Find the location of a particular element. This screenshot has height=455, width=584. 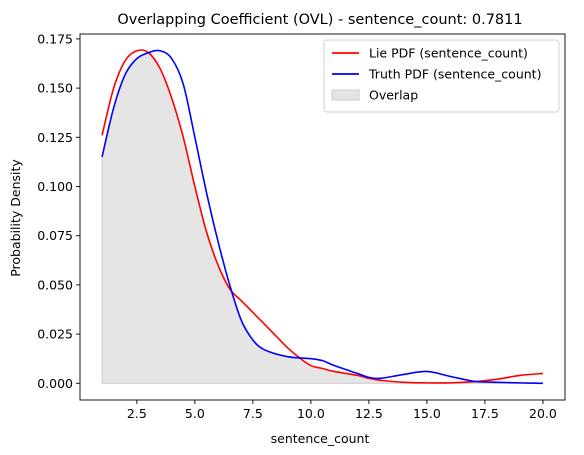

legend-label: Overlap is located at coordinates (393, 95).